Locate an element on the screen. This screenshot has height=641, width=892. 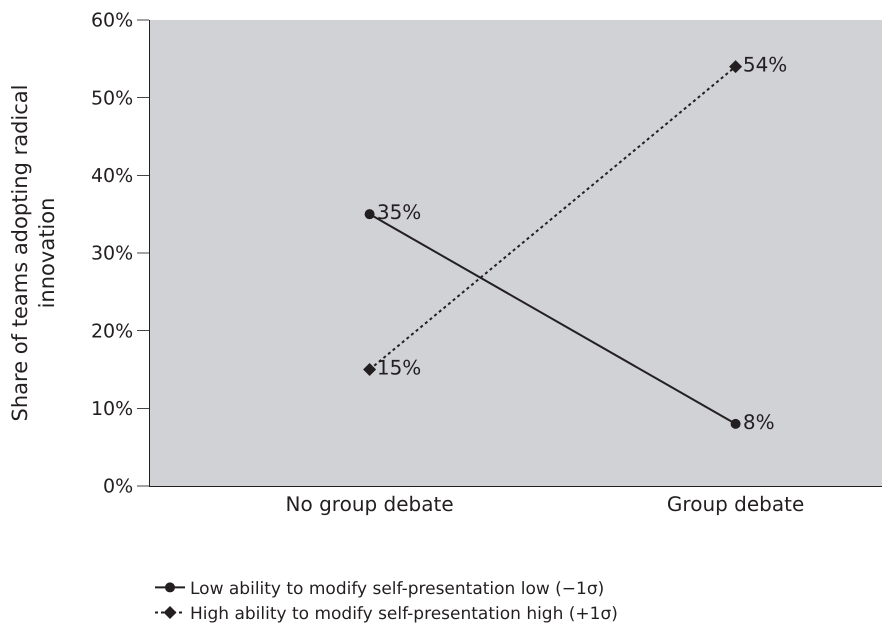
y-tick-label: 20% is located at coordinates (112, 331).